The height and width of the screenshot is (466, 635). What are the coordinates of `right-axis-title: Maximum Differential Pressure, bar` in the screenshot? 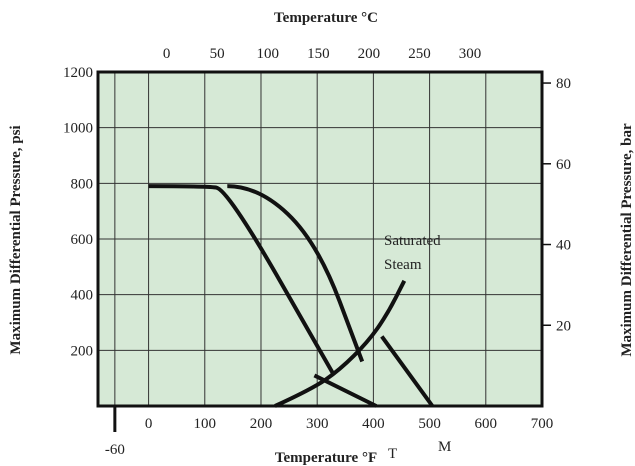 It's located at (627, 240).